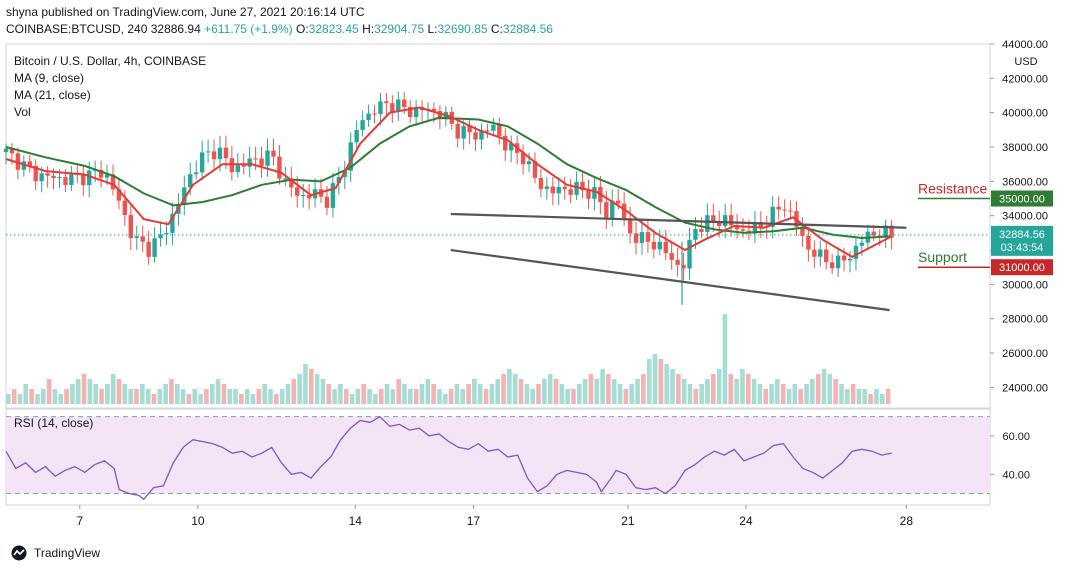 The height and width of the screenshot is (573, 1065). I want to click on last-price-badge, so click(1022, 240).